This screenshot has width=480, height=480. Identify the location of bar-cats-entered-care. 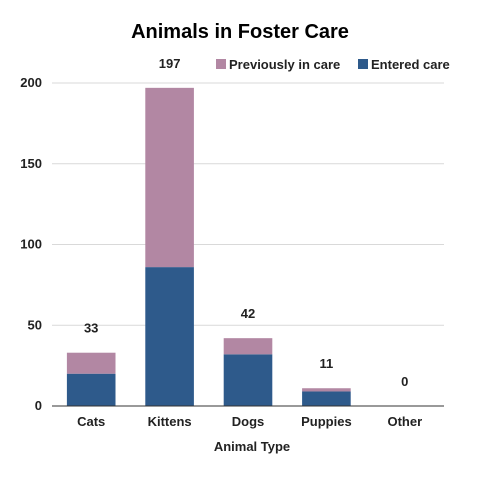
(91, 389).